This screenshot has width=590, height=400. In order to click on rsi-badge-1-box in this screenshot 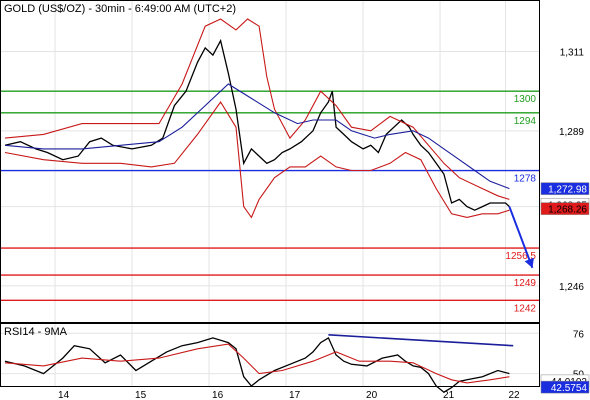, I will do `click(565, 387)`.